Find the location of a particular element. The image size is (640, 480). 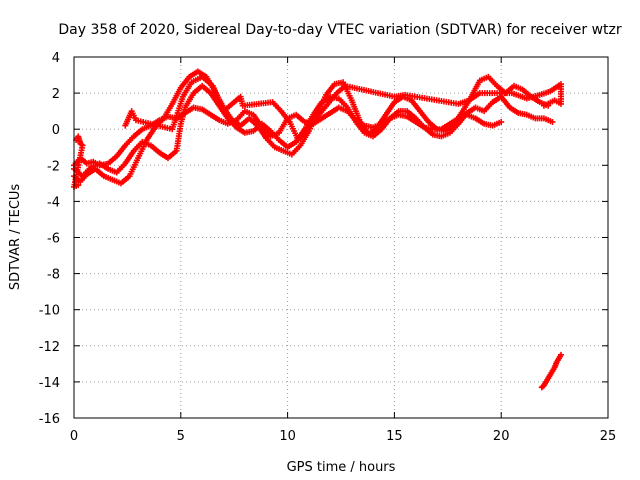

x-tick-label: 20 is located at coordinates (501, 436).